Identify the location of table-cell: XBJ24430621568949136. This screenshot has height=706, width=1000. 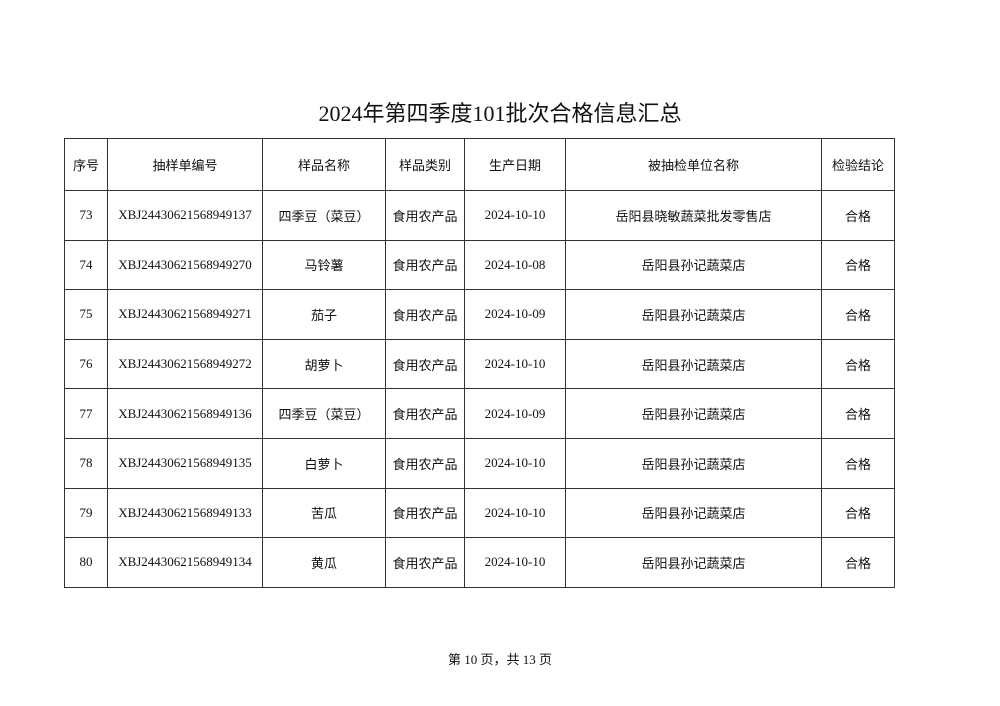
(185, 413).